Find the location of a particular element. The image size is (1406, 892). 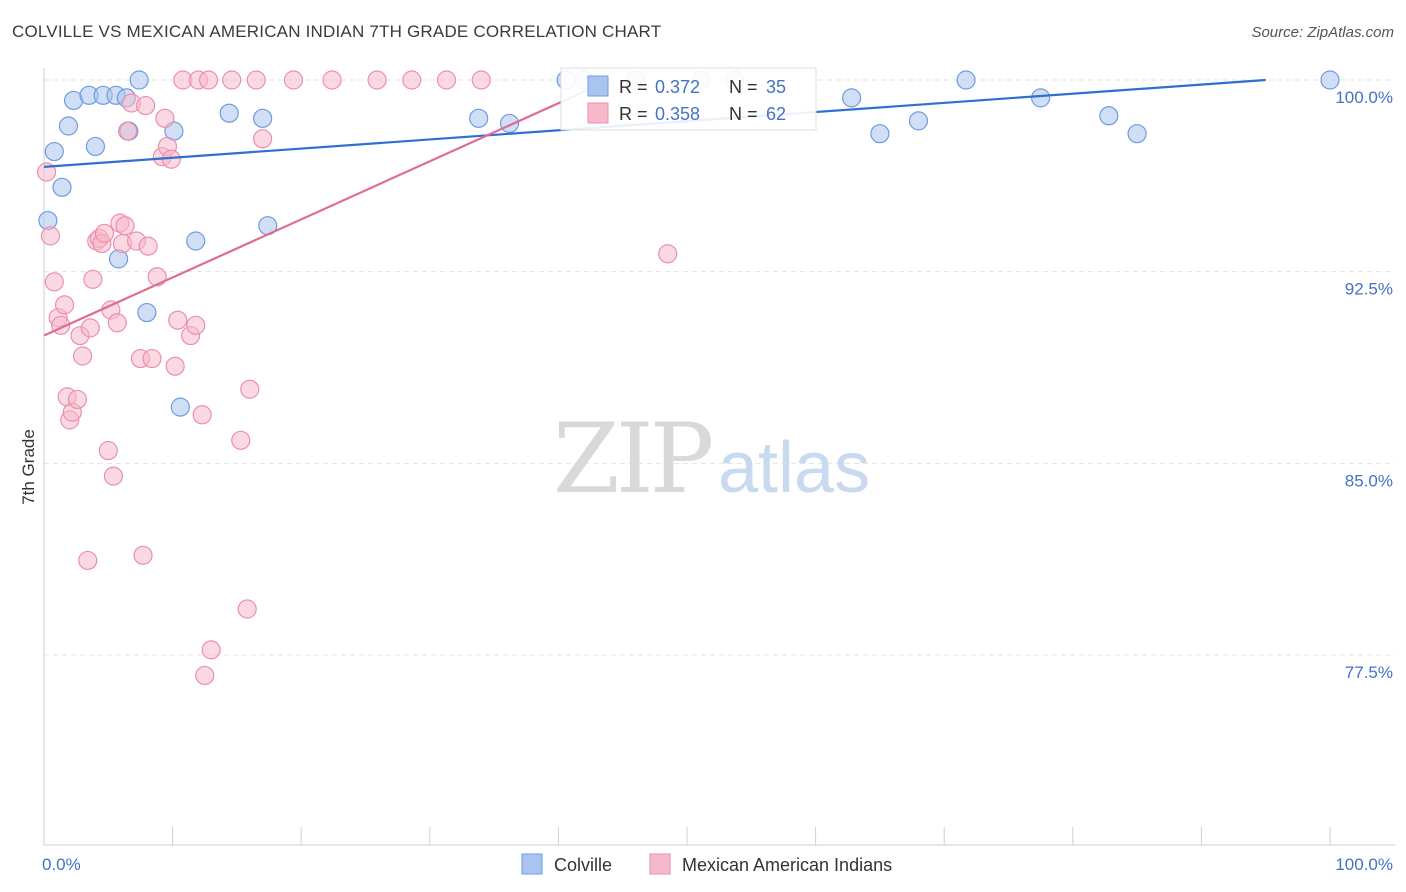

y-tick-label-0: 100.0% is located at coordinates (1364, 97).